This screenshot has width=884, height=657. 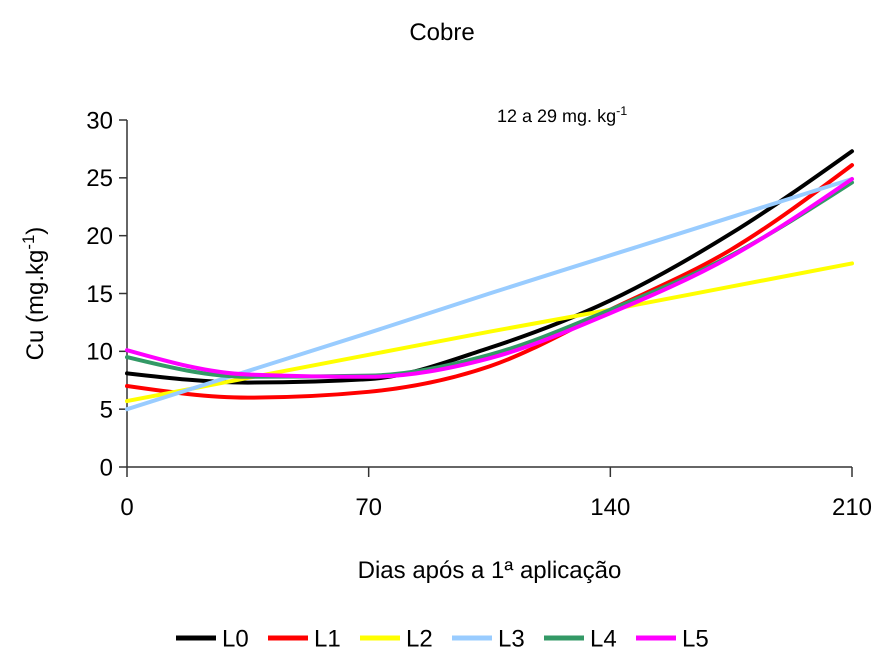 I want to click on x-tick-label: 0, so click(x=127, y=507).